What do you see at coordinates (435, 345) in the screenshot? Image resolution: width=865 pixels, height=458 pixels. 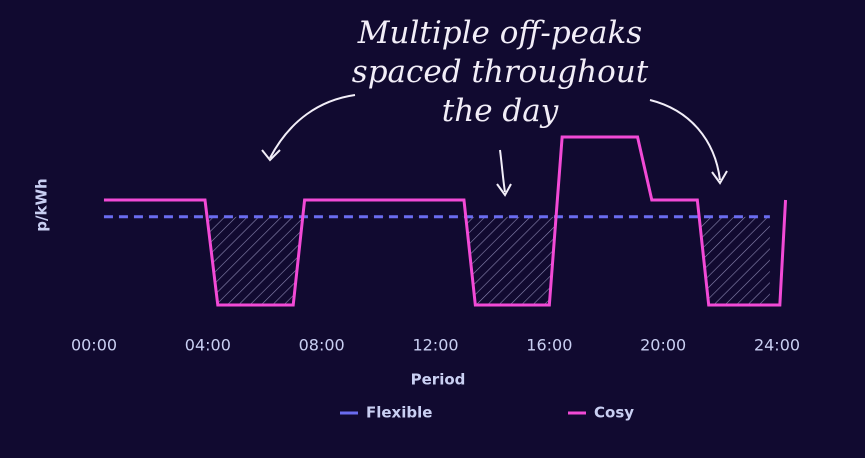 I see `x-tick-label: 12:00` at bounding box center [435, 345].